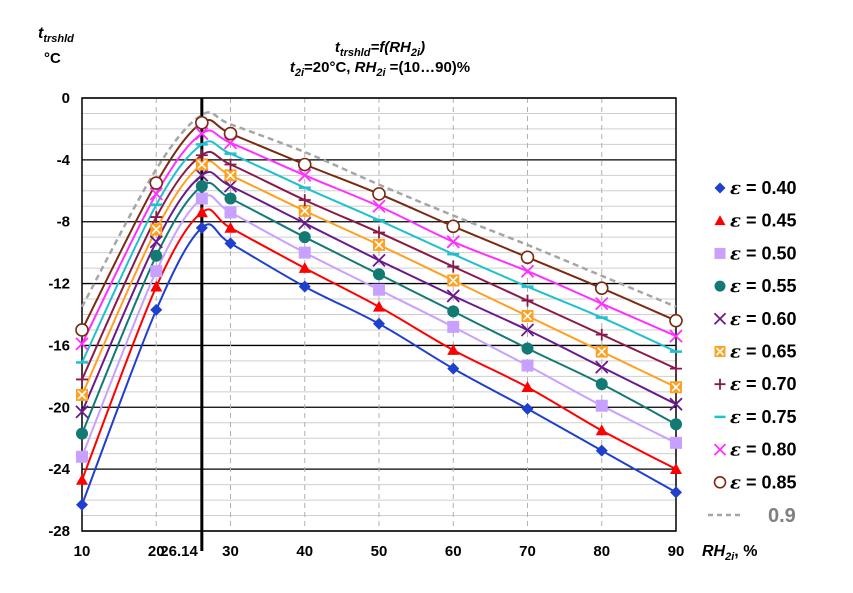 This screenshot has height=593, width=853. What do you see at coordinates (453, 551) in the screenshot?
I see `x-tick-label: 60` at bounding box center [453, 551].